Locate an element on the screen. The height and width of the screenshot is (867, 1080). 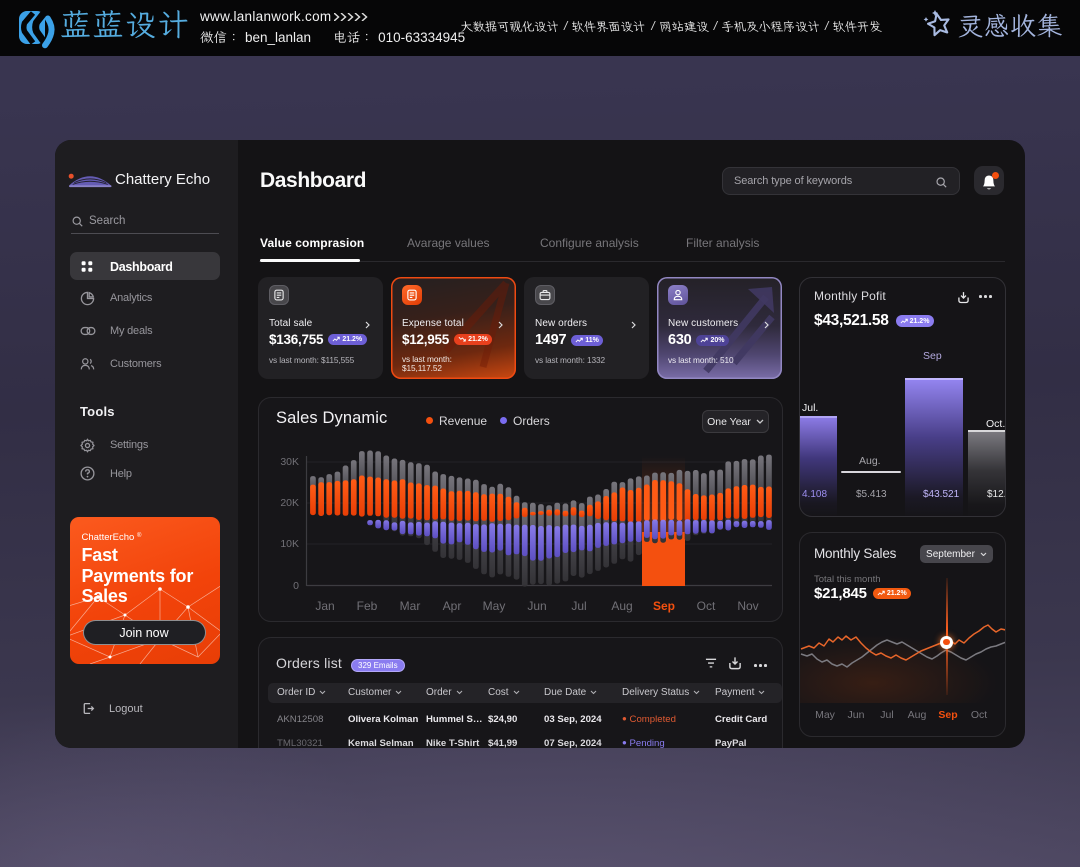
svg-text: Jun is located at coordinates (536, 606).